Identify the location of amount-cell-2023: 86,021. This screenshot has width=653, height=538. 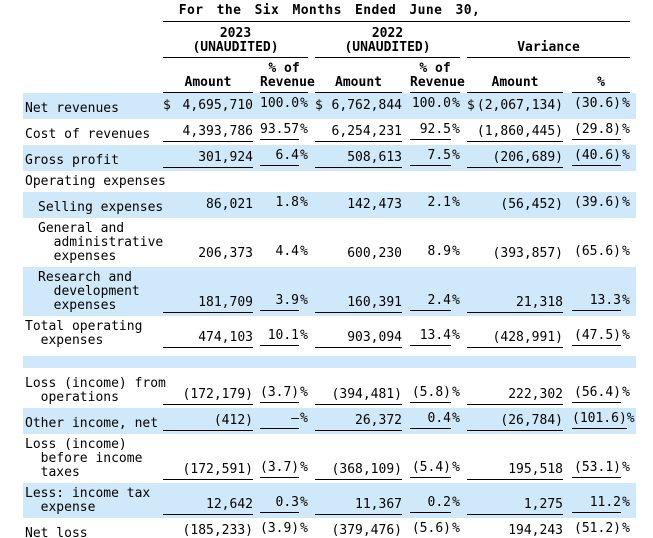
(208, 206).